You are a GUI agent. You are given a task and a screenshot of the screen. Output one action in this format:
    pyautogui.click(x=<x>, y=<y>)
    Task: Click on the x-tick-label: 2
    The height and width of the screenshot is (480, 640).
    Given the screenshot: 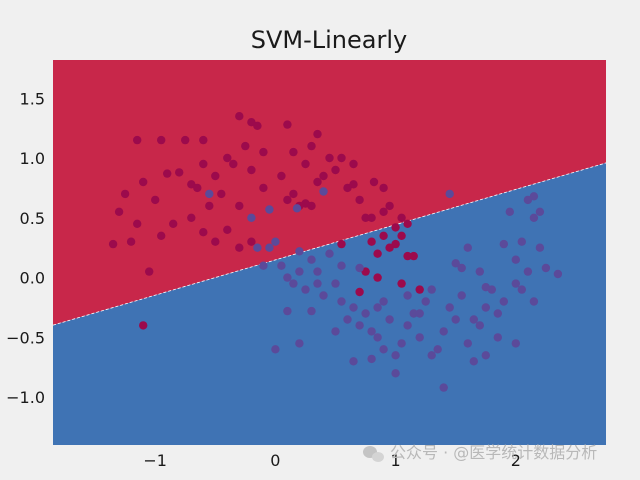 What is the action you would take?
    pyautogui.click(x=516, y=460)
    